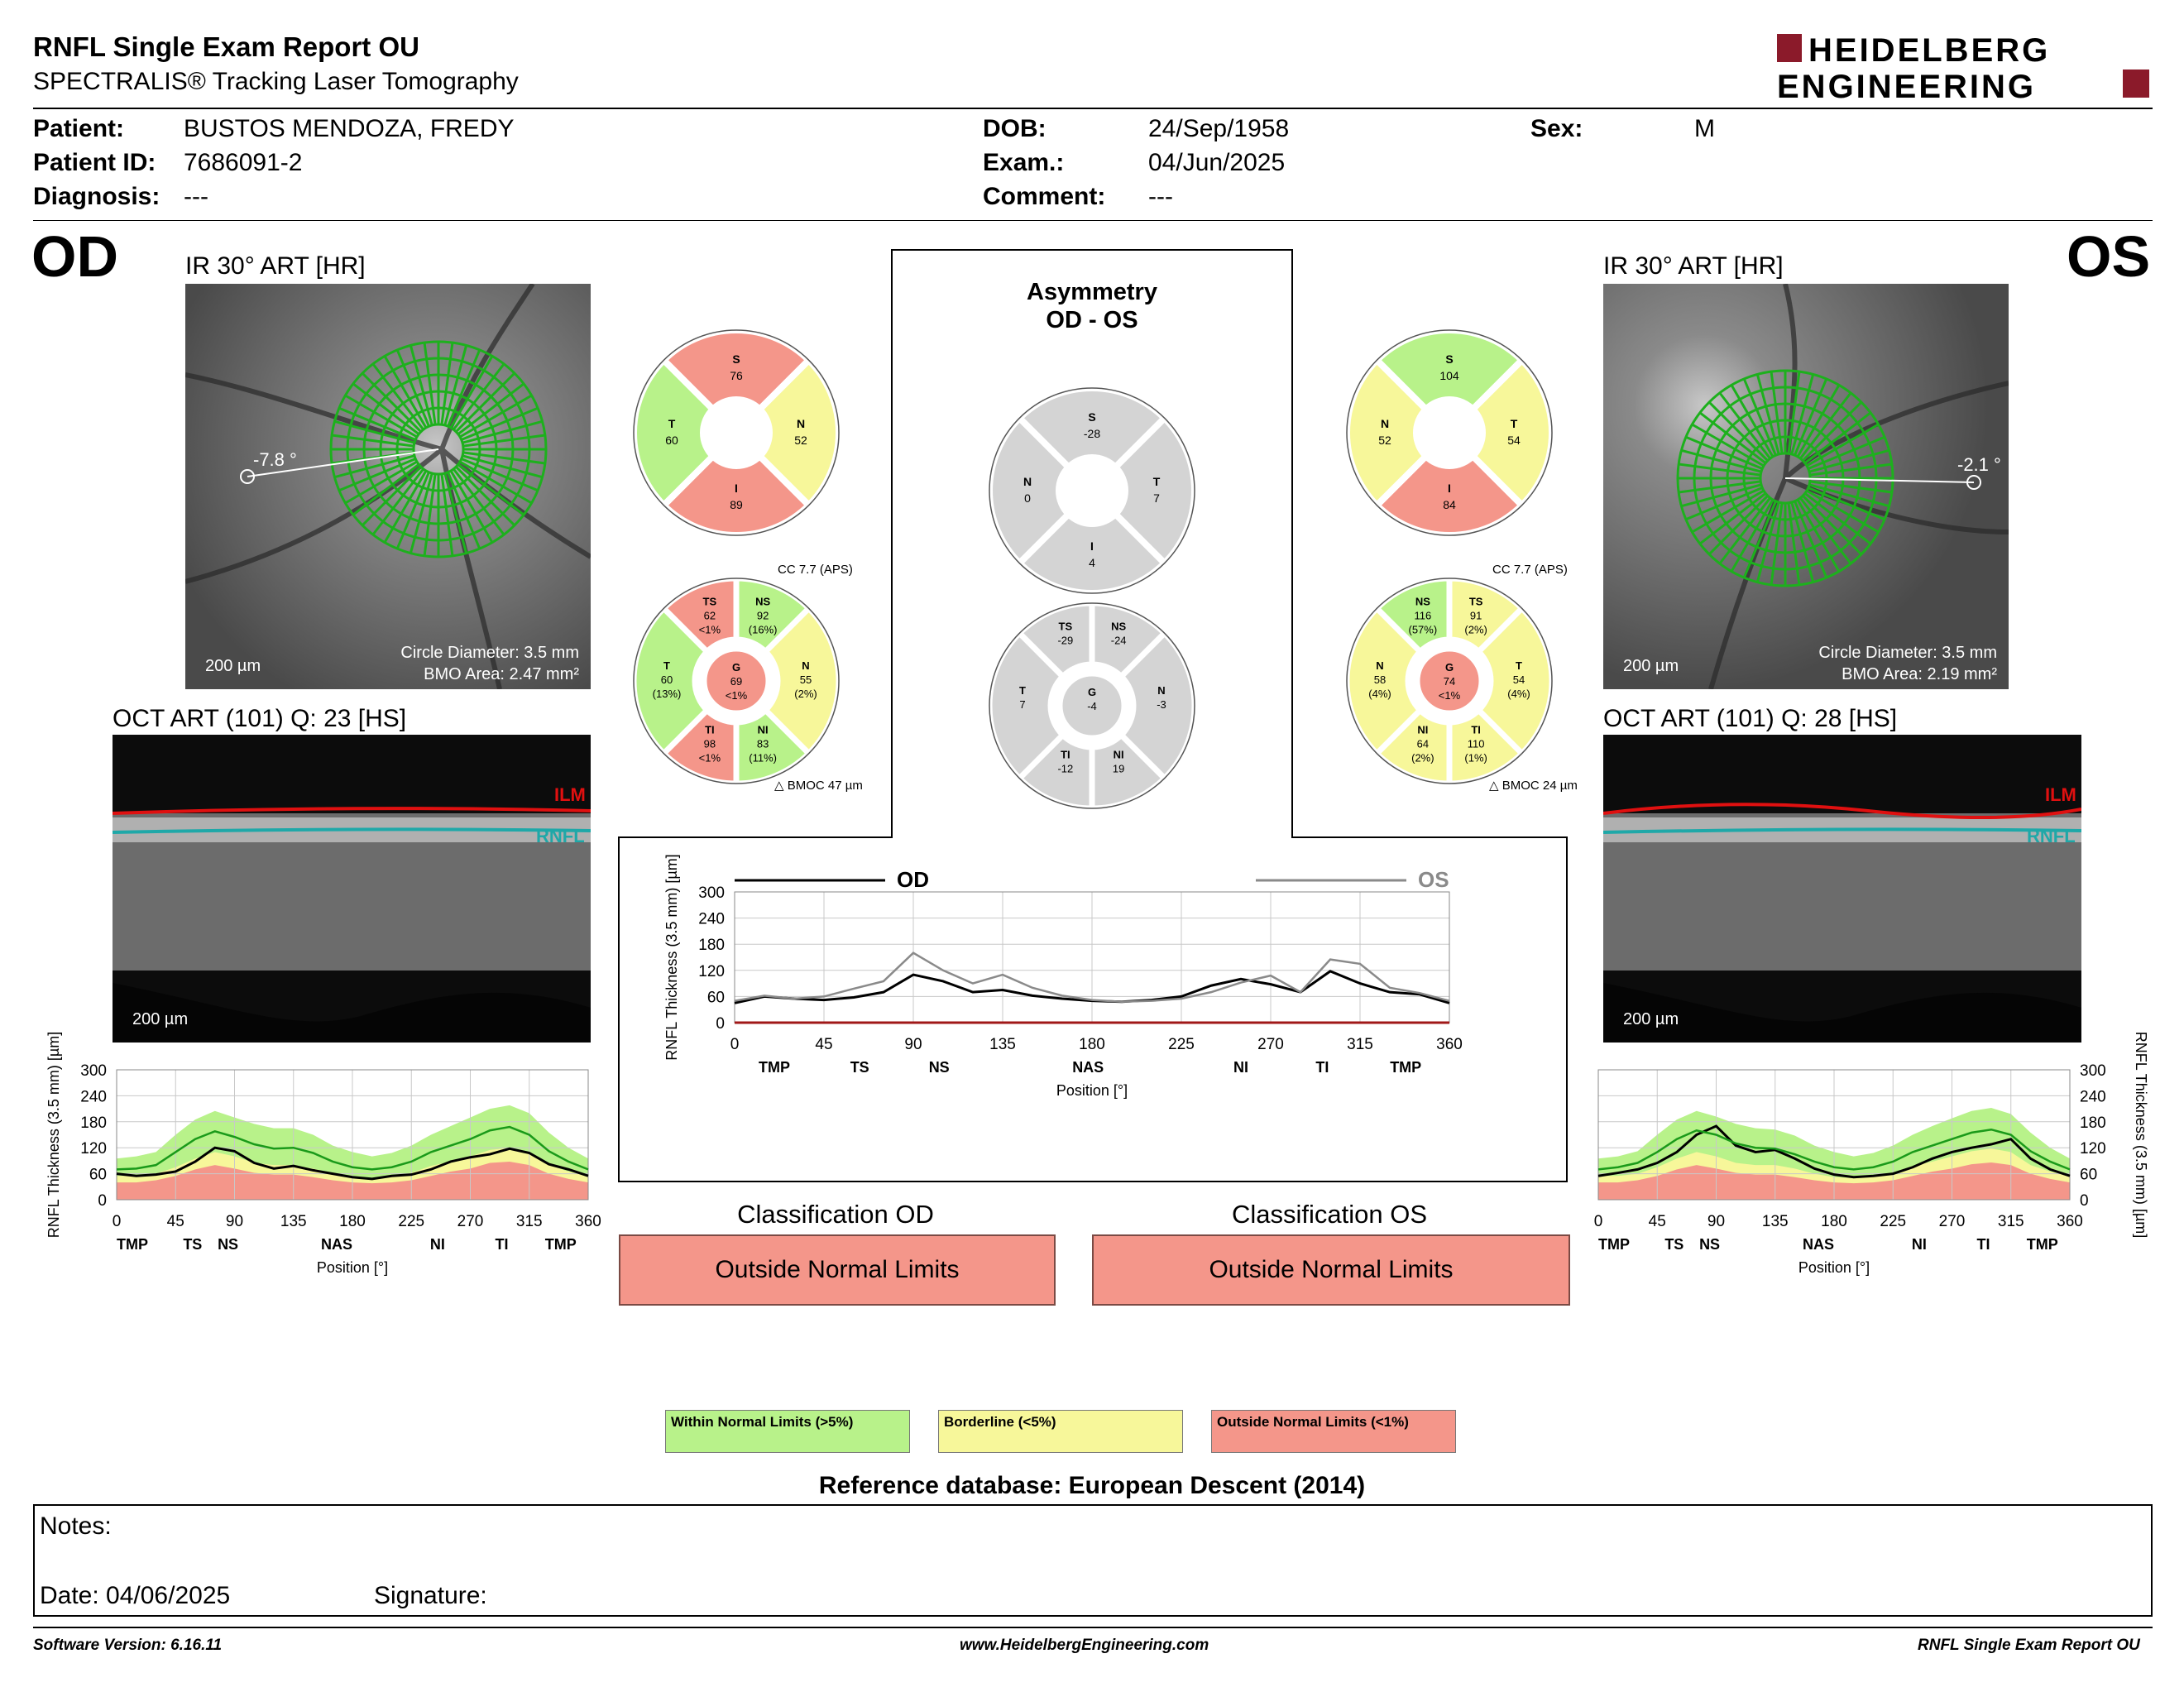 The image size is (2184, 1692). What do you see at coordinates (805, 694) in the screenshot?
I see `od-sectors-pct-n: (2%)` at bounding box center [805, 694].